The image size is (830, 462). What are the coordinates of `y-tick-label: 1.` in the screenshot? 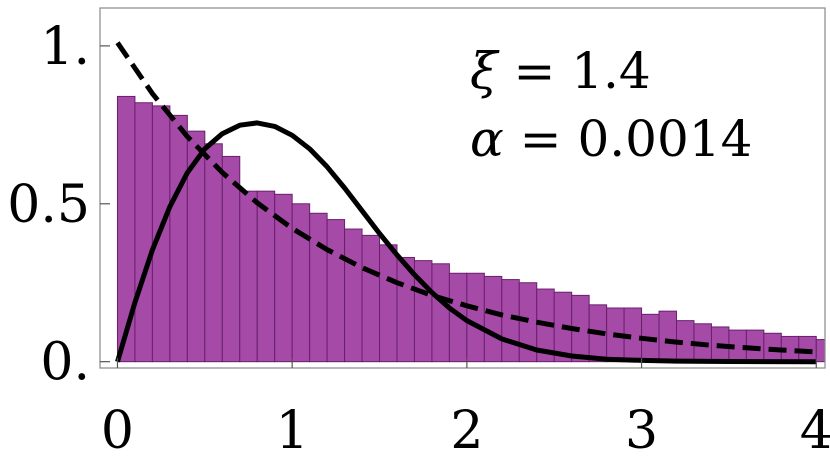 It's located at (65, 47).